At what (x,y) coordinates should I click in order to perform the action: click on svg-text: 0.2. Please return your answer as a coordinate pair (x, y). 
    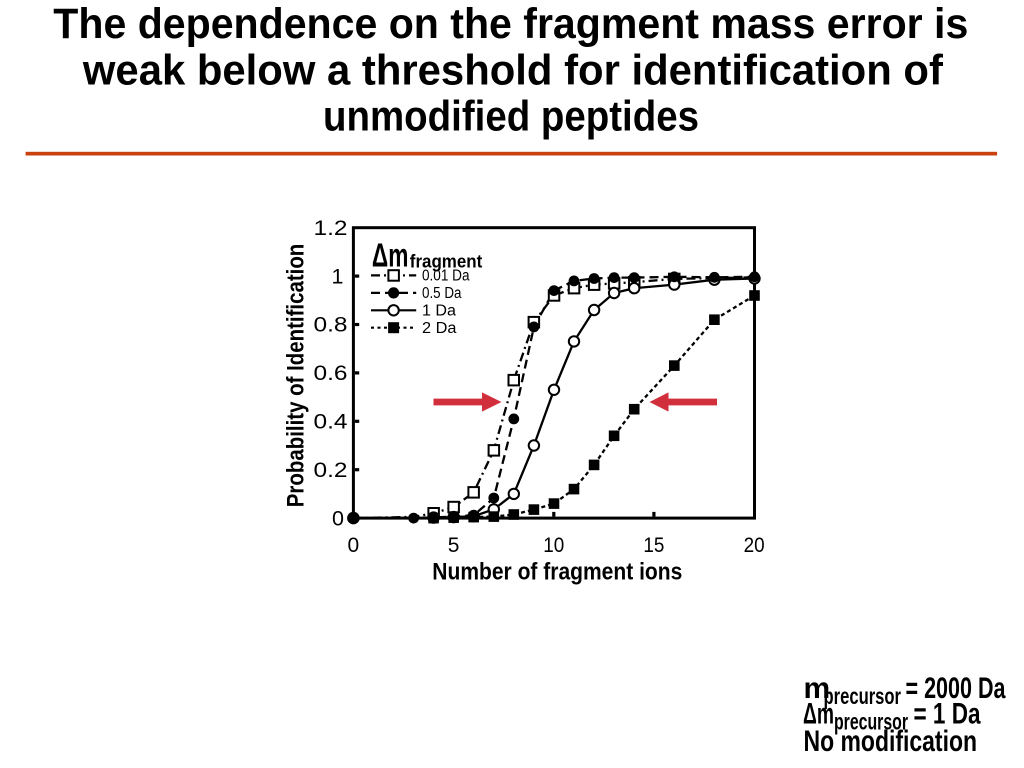
    Looking at the image, I should click on (331, 470).